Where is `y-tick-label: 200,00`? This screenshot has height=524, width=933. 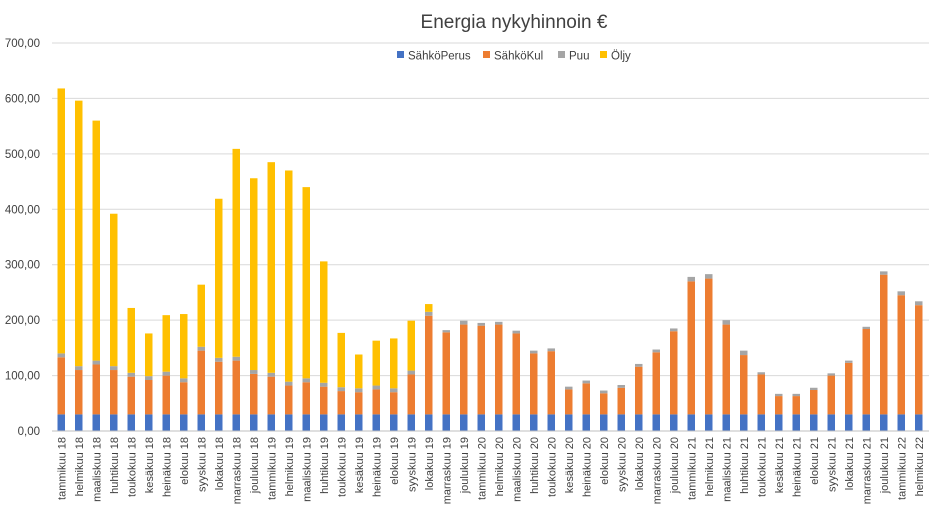
y-tick-label: 200,00 is located at coordinates (22, 321).